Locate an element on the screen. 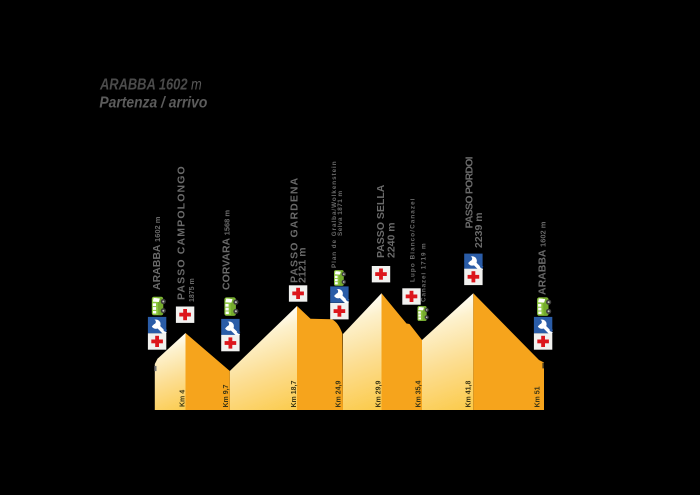 Image resolution: width=700 pixels, height=495 pixels. svg-text: Km 29,9 is located at coordinates (378, 394).